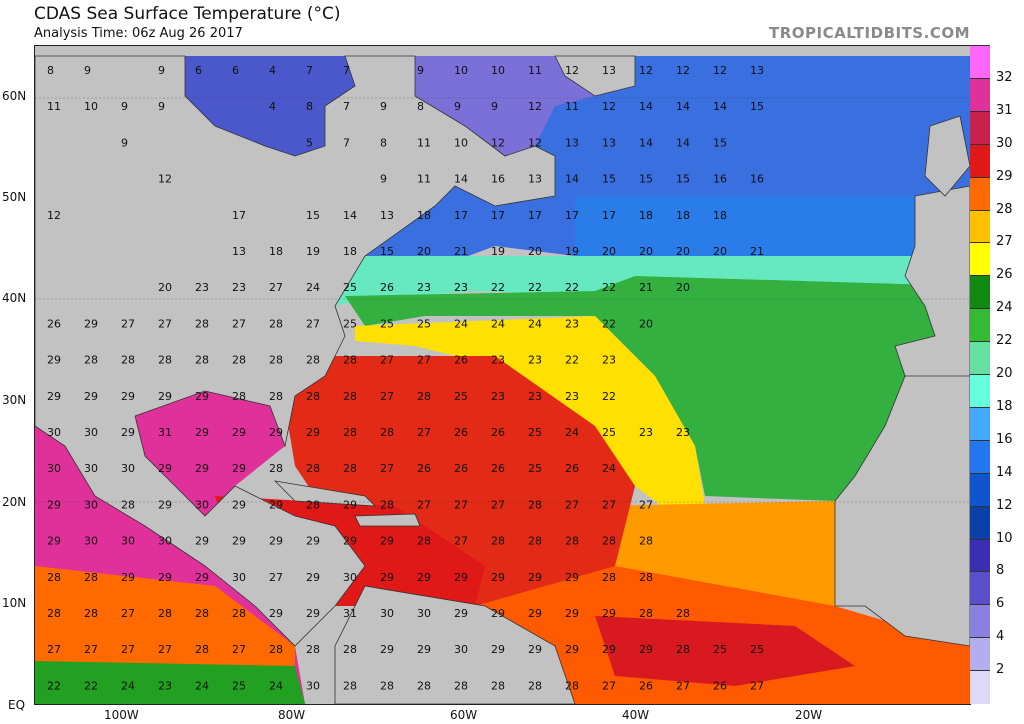 This screenshot has width=1024, height=724. What do you see at coordinates (14, 197) in the screenshot?
I see `lat-label-50n: 50N` at bounding box center [14, 197].